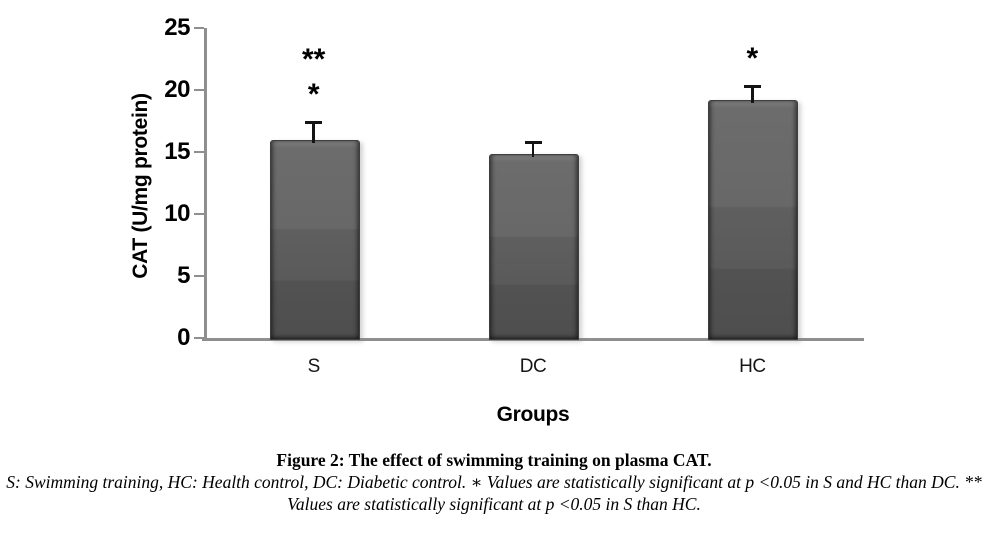 The width and height of the screenshot is (988, 537). I want to click on y-tick-label-10: 10, so click(177, 213).